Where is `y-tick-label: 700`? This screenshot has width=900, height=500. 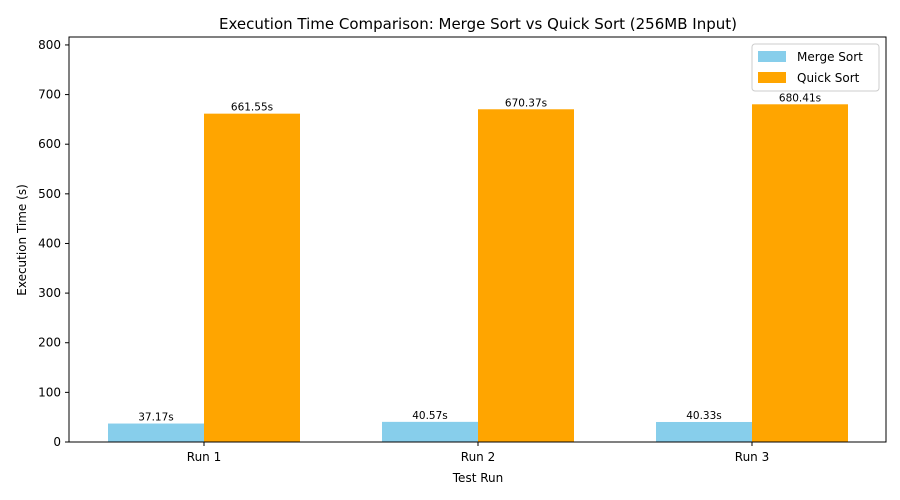 y-tick-label: 700 is located at coordinates (49, 95).